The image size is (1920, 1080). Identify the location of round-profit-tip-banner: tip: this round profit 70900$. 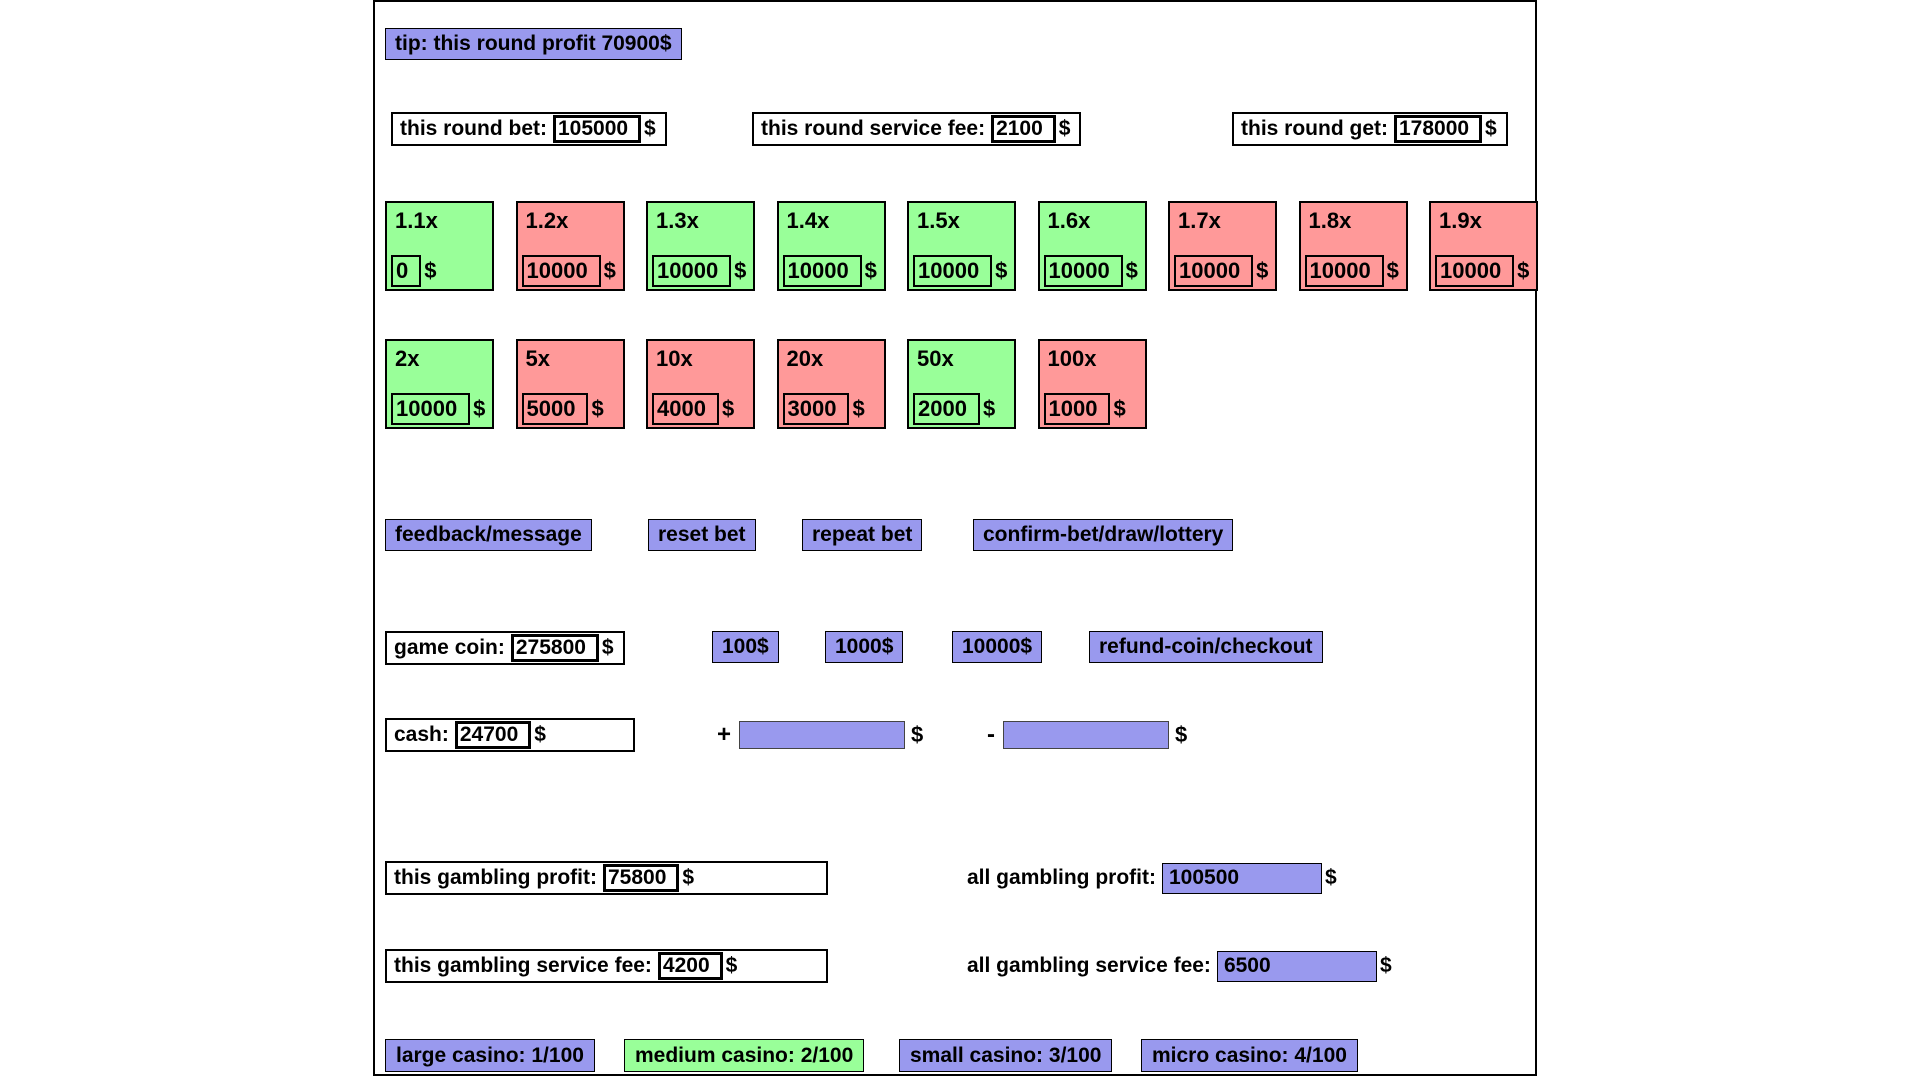
(533, 44).